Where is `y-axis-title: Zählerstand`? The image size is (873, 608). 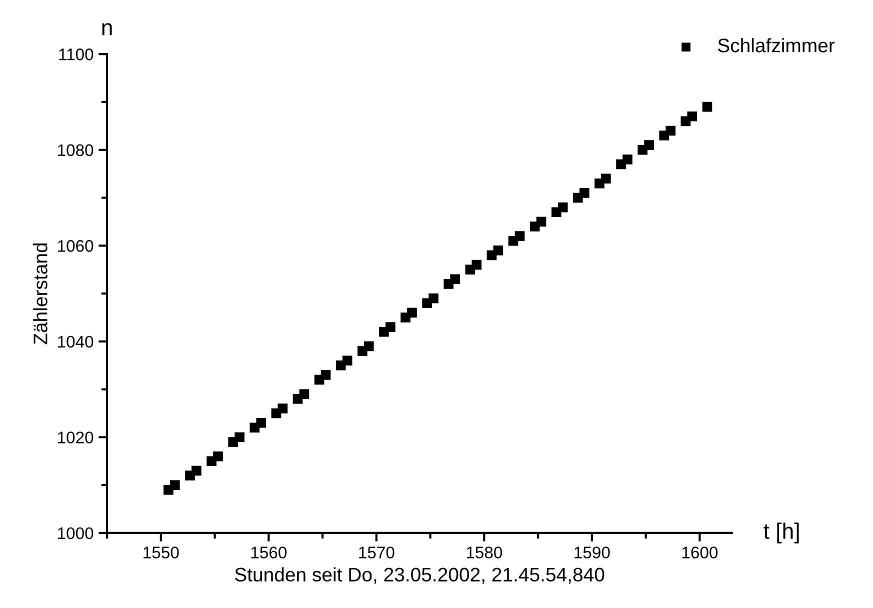
y-axis-title: Zählerstand is located at coordinates (40, 293).